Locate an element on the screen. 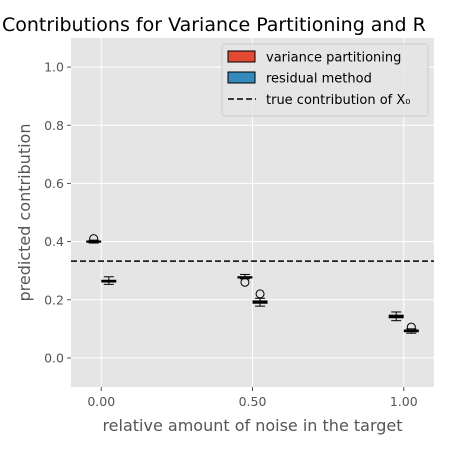 This screenshot has width=450, height=450. x-tick-label: 0.00 is located at coordinates (101, 401).